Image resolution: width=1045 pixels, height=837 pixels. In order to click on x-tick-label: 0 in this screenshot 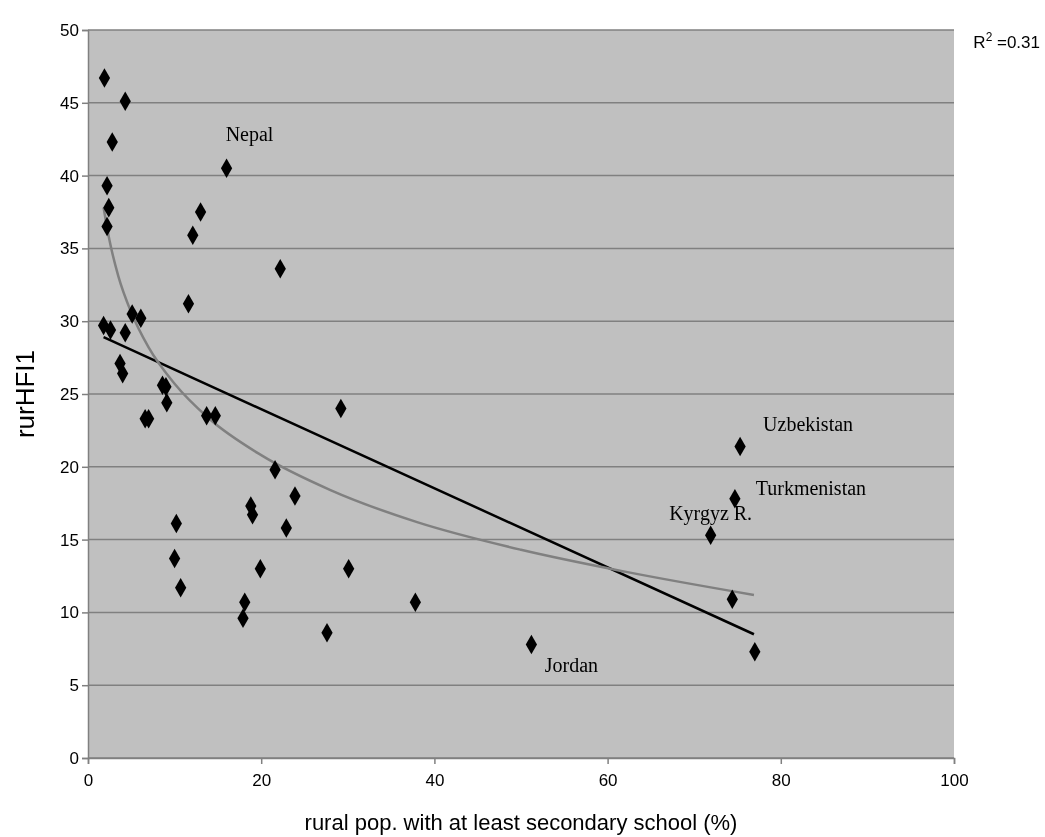, I will do `click(88, 780)`.